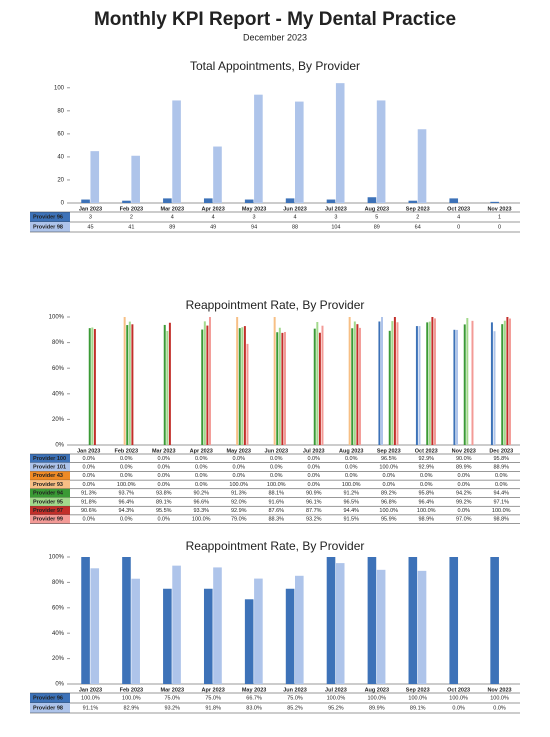 Image resolution: width=550 pixels, height=737 pixels. Describe the element at coordinates (60, 181) in the screenshot. I see `y-tick-label: 20` at that location.